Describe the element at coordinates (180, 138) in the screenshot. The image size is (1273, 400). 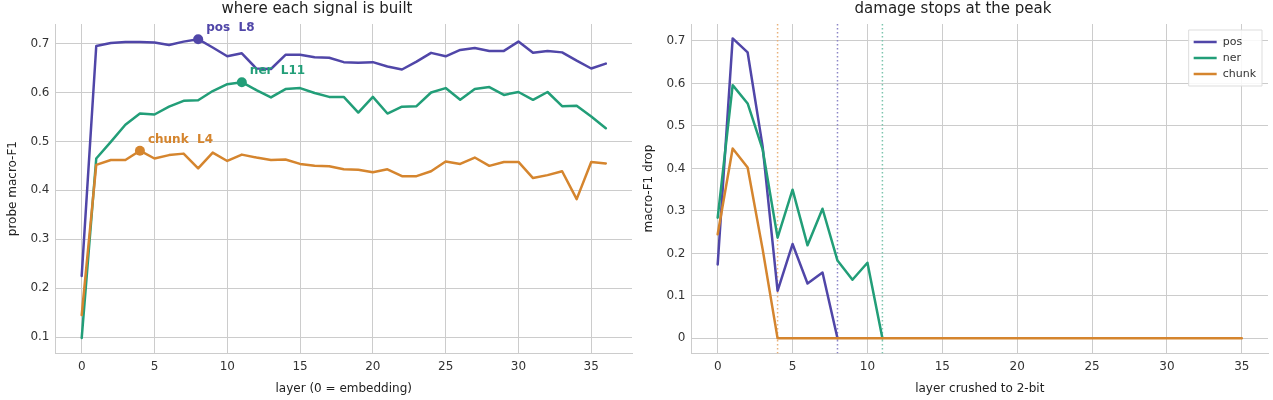
I see `annotation: chunk L4` at that location.